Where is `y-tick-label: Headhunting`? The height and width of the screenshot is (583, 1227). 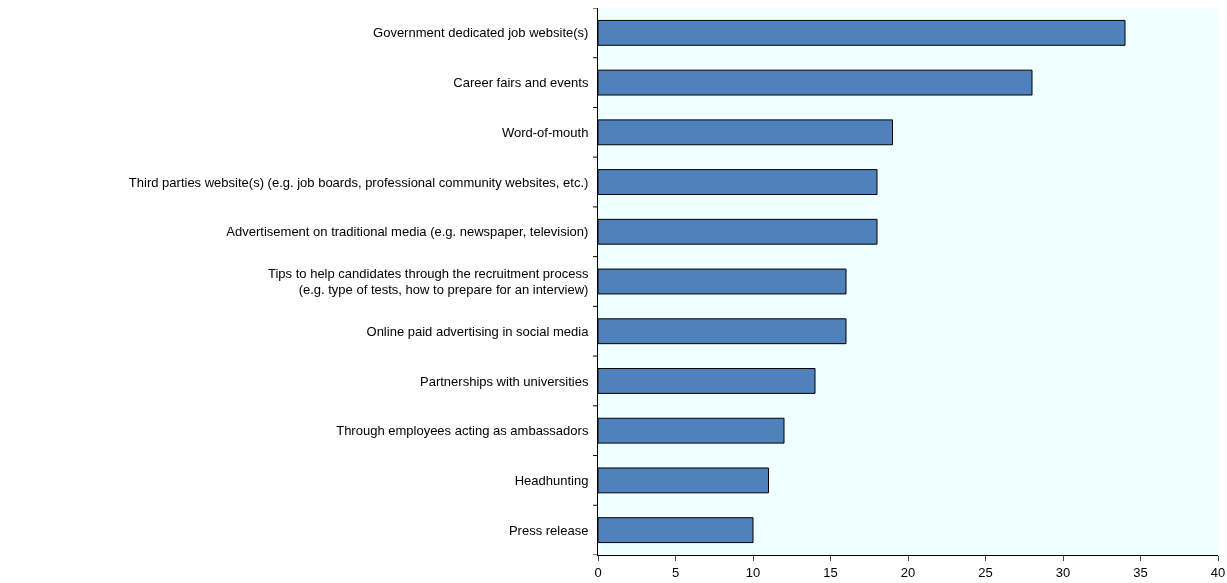 y-tick-label: Headhunting is located at coordinates (551, 480).